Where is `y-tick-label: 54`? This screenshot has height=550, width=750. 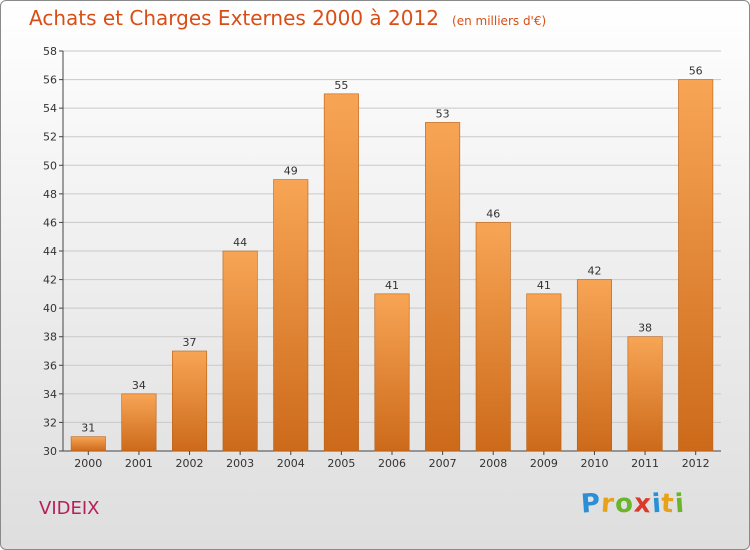
y-tick-label: 54 is located at coordinates (50, 108).